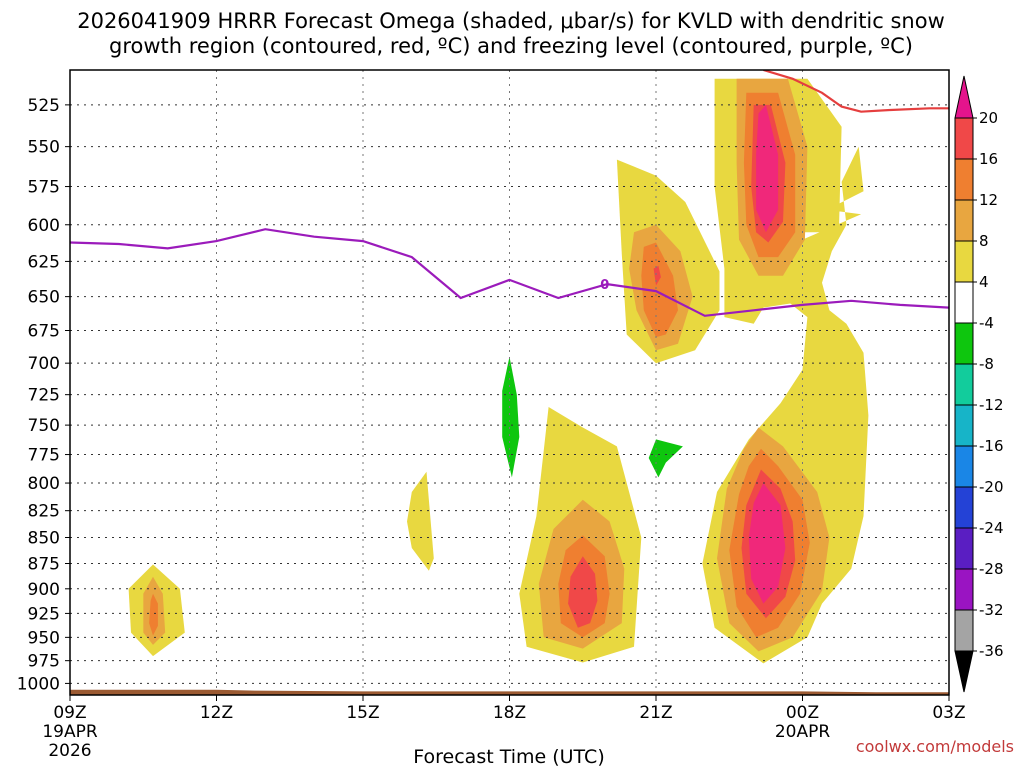 The width and height of the screenshot is (1024, 768). I want to click on y-tick-800: 800, so click(44, 484).